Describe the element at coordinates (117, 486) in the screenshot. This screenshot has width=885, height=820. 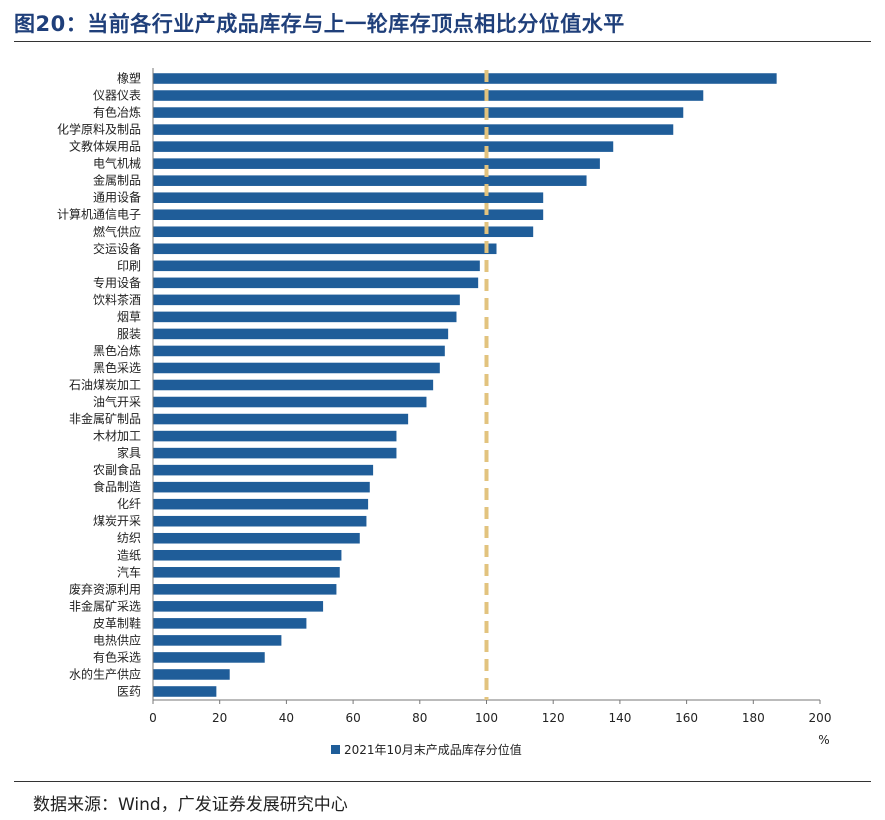
I see `category-label: 食品制造` at that location.